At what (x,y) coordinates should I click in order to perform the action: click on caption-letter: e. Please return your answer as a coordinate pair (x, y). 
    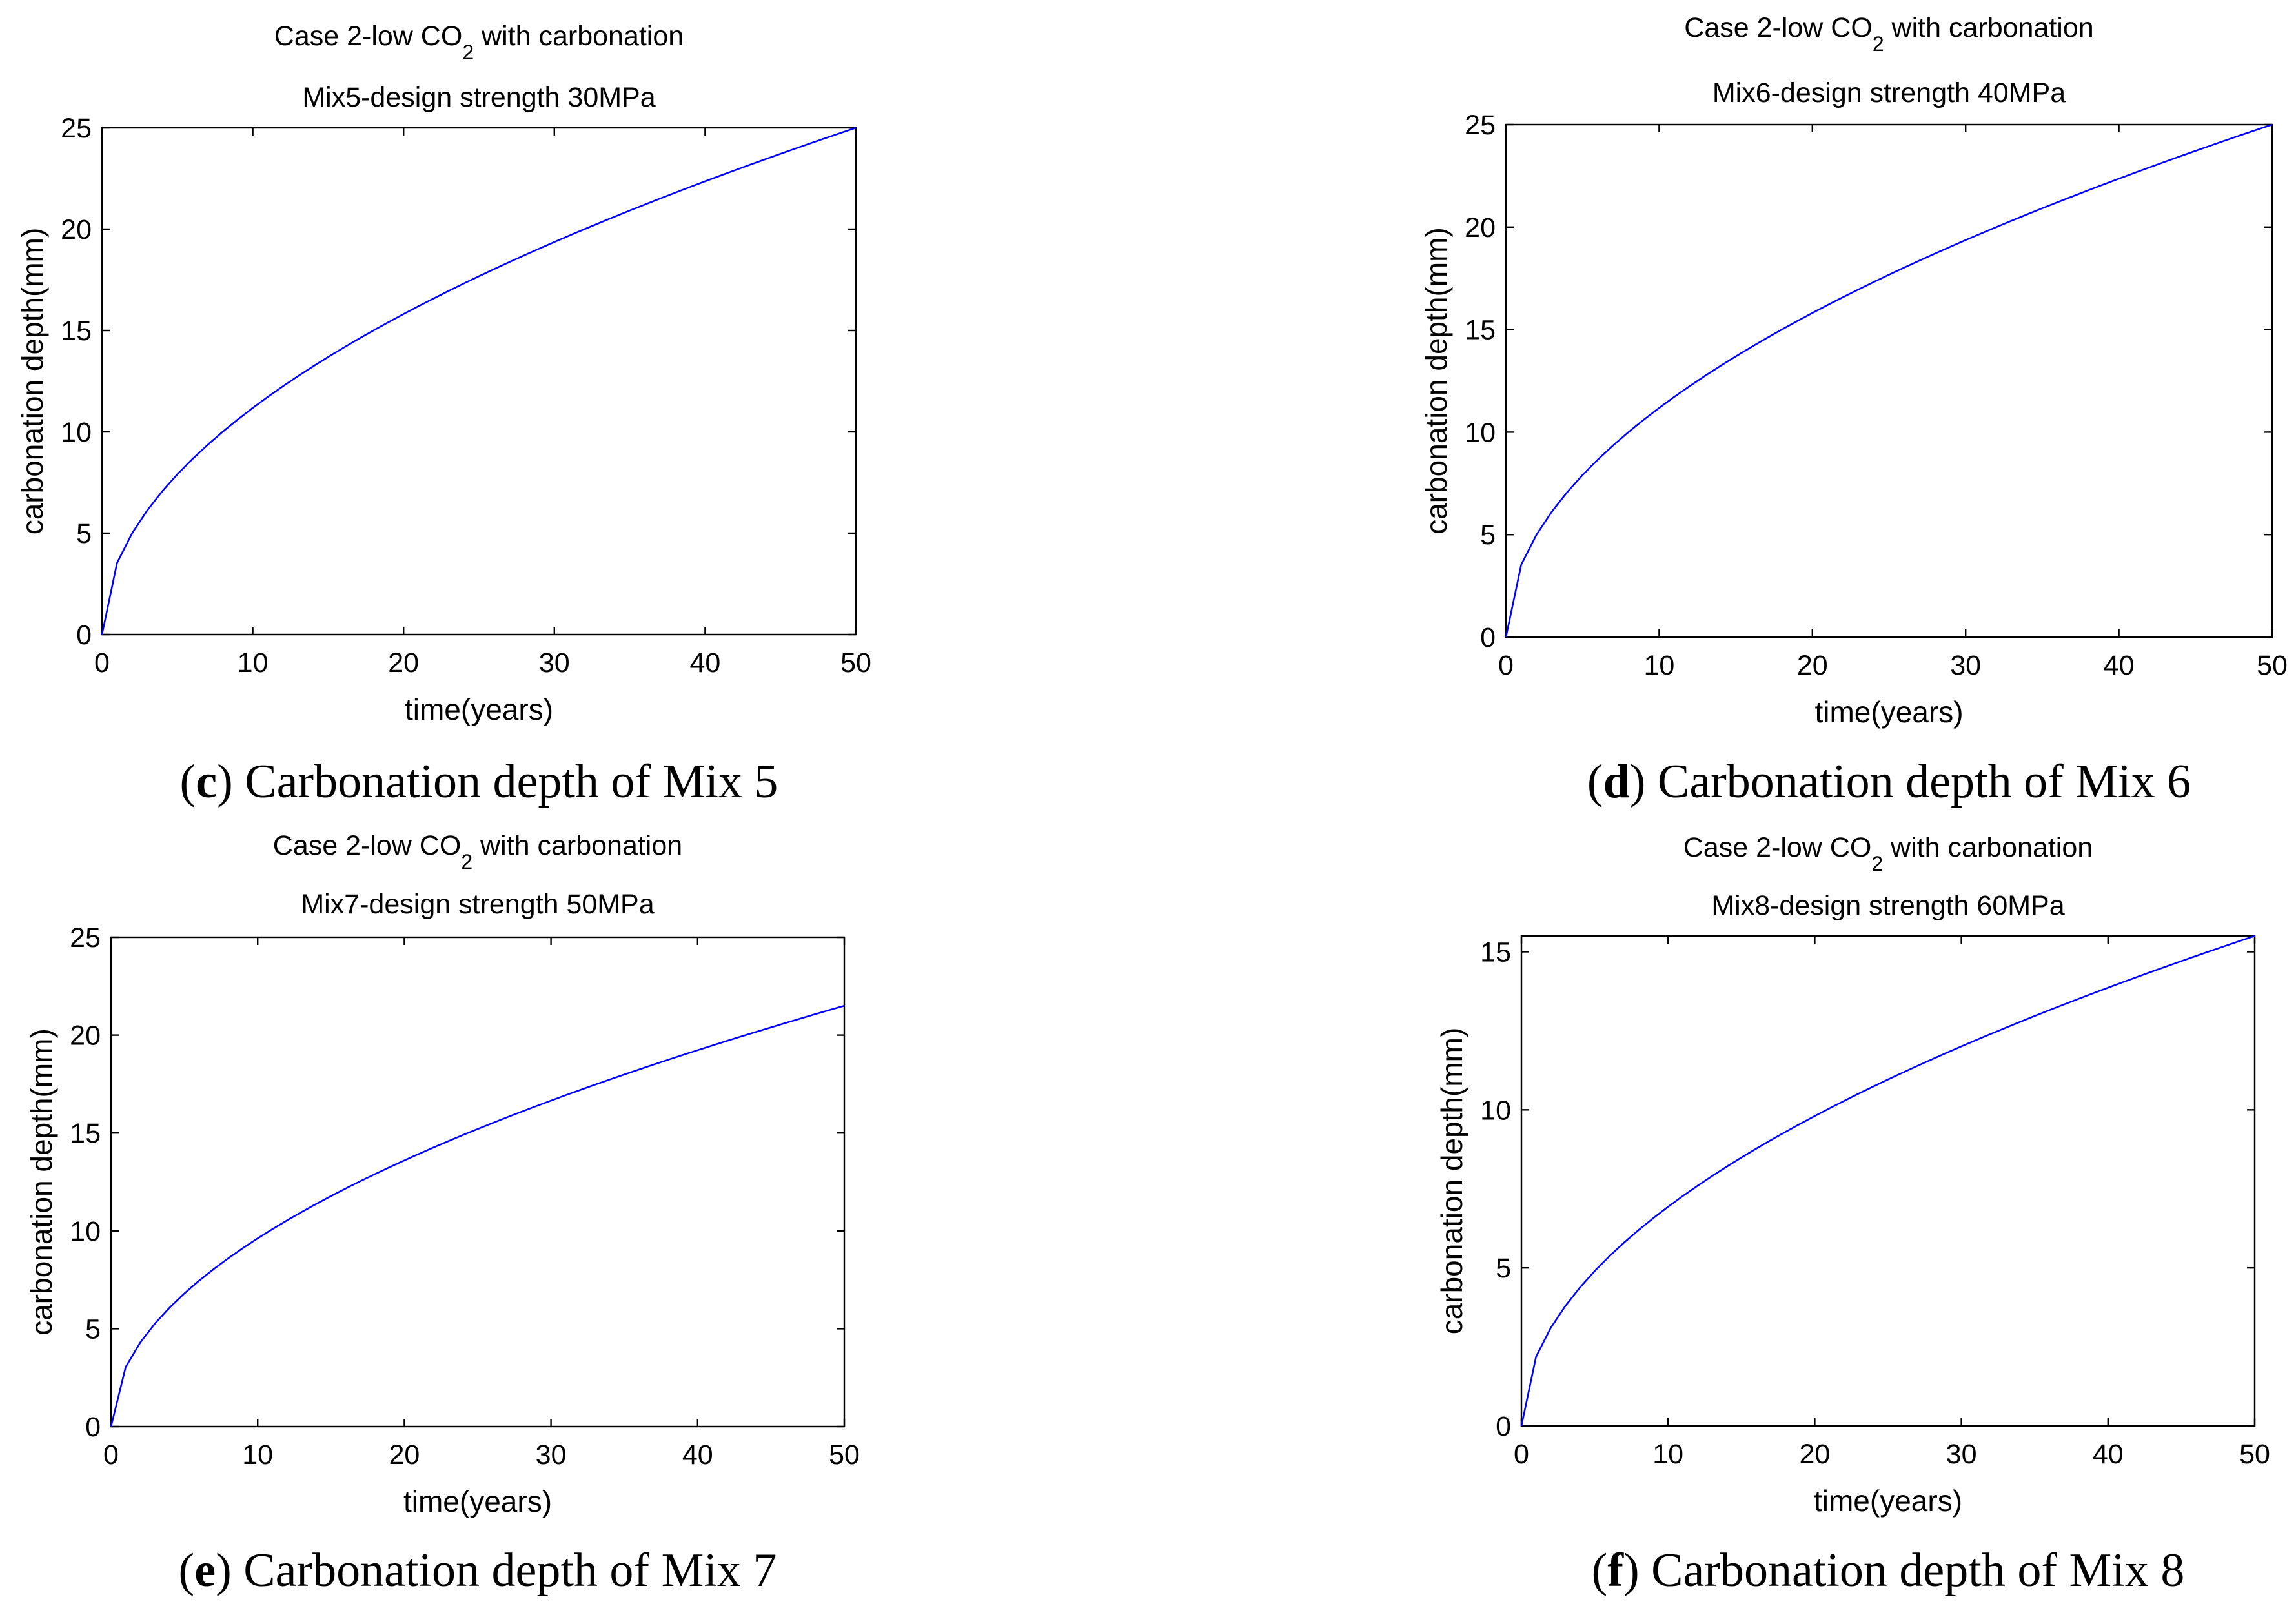
    Looking at the image, I should click on (205, 1571).